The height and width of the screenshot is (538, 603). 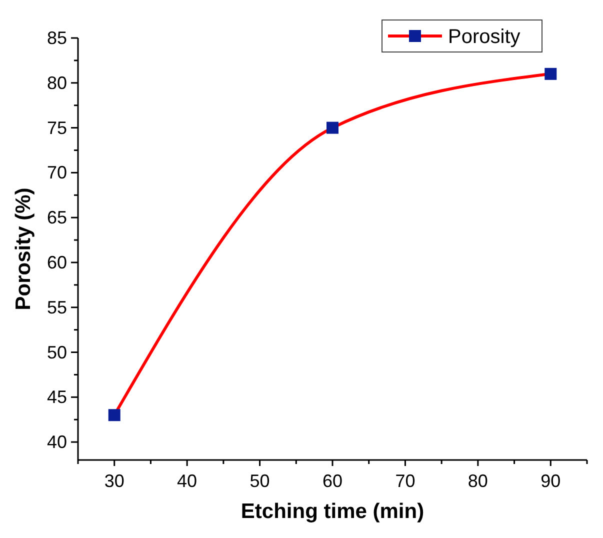 What do you see at coordinates (56, 128) in the screenshot?
I see `y-tick-label: 75` at bounding box center [56, 128].